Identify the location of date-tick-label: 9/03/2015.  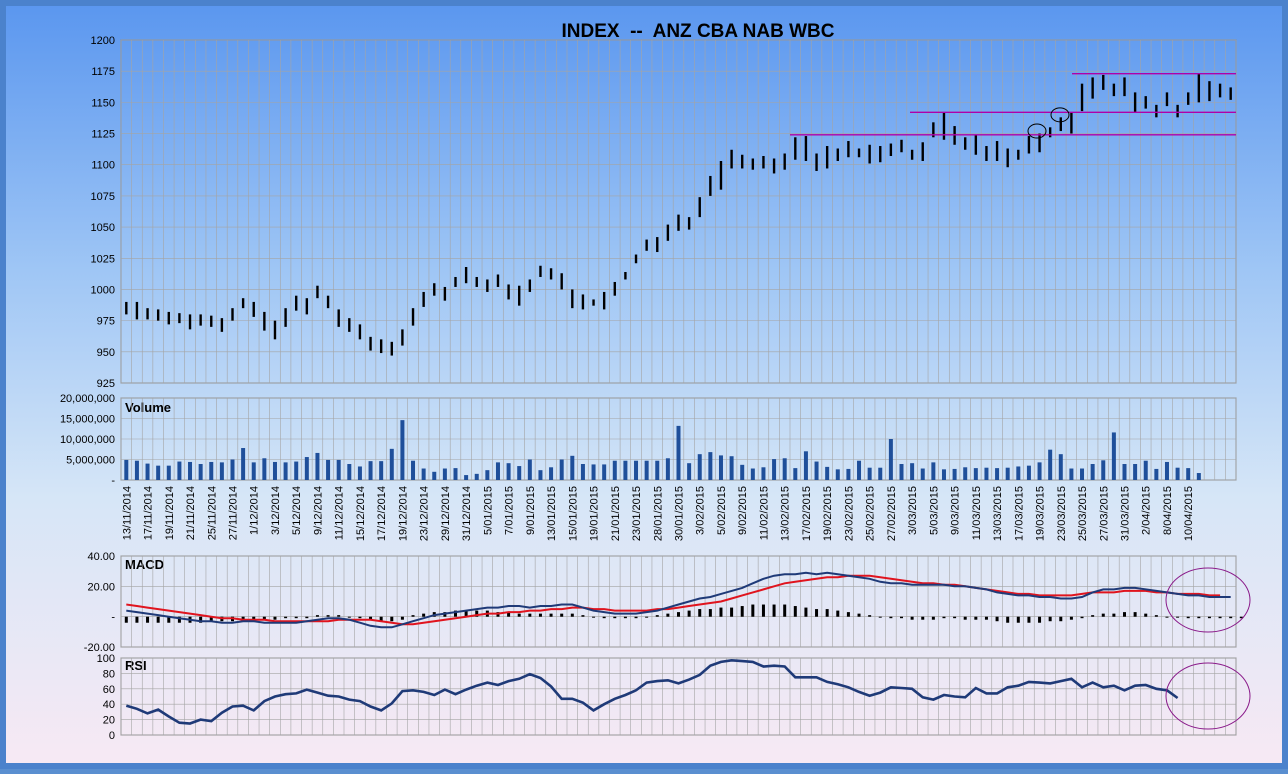
(956, 510).